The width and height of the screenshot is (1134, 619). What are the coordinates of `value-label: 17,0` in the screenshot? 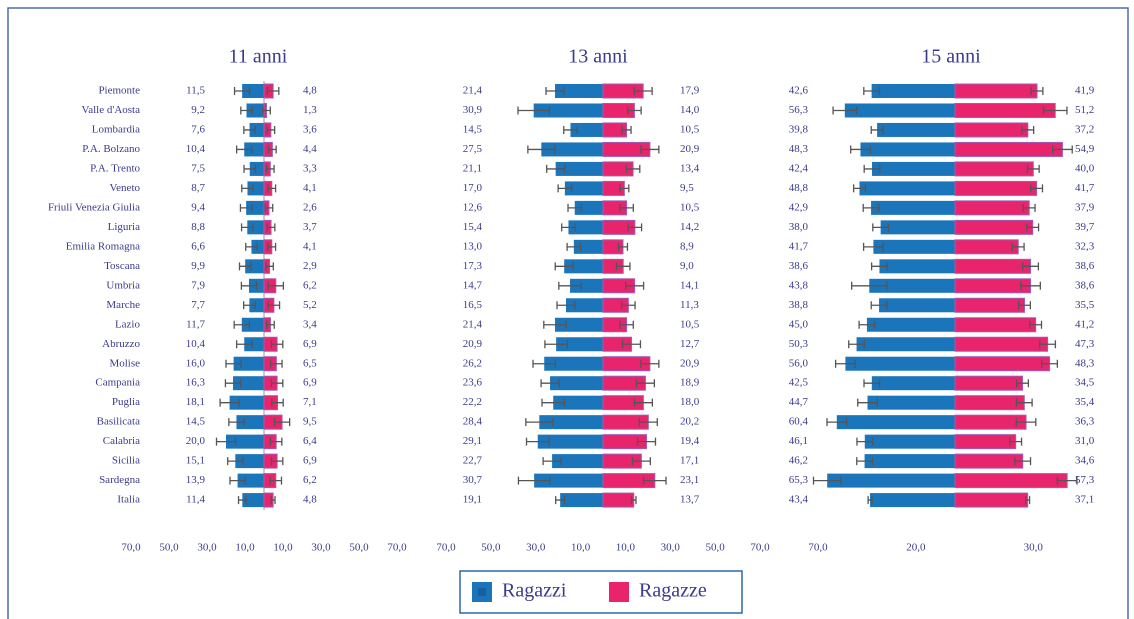 It's located at (473, 188).